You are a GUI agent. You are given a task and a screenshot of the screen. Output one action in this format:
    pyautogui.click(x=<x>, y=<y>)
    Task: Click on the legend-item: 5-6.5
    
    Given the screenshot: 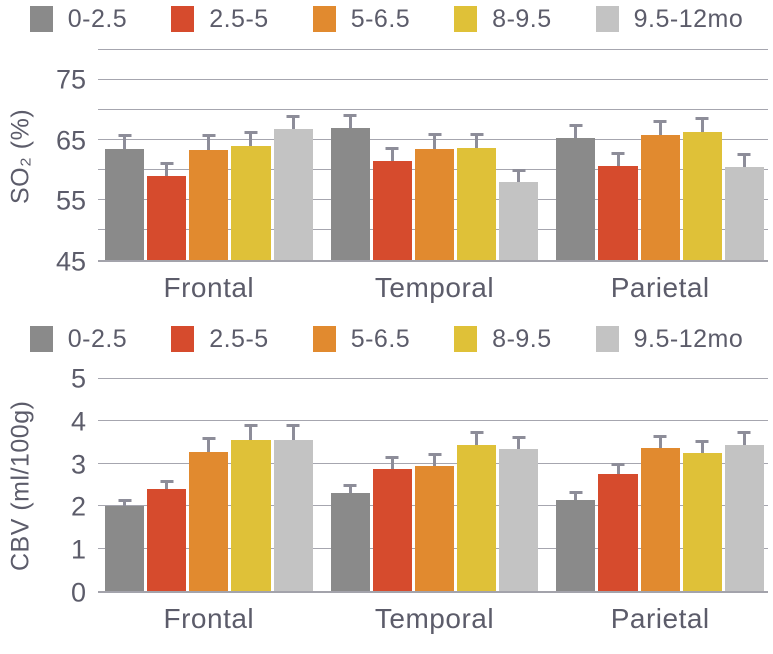 What is the action you would take?
    pyautogui.click(x=361, y=19)
    